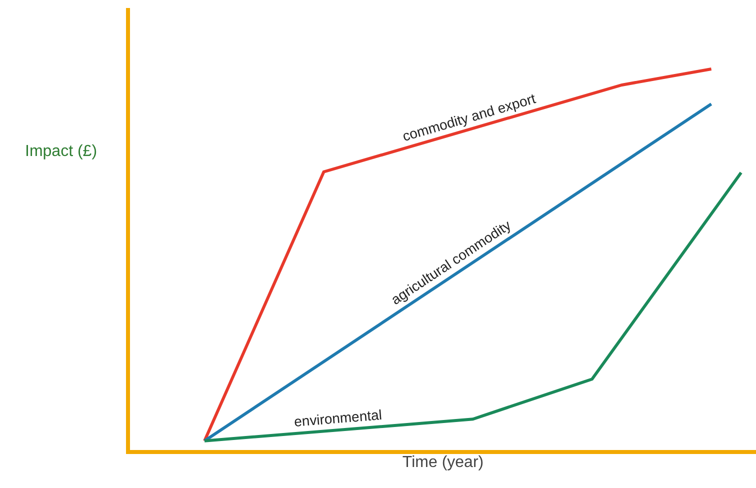 The image size is (756, 488). What do you see at coordinates (443, 463) in the screenshot?
I see `x-axis-title: Time (year)` at bounding box center [443, 463].